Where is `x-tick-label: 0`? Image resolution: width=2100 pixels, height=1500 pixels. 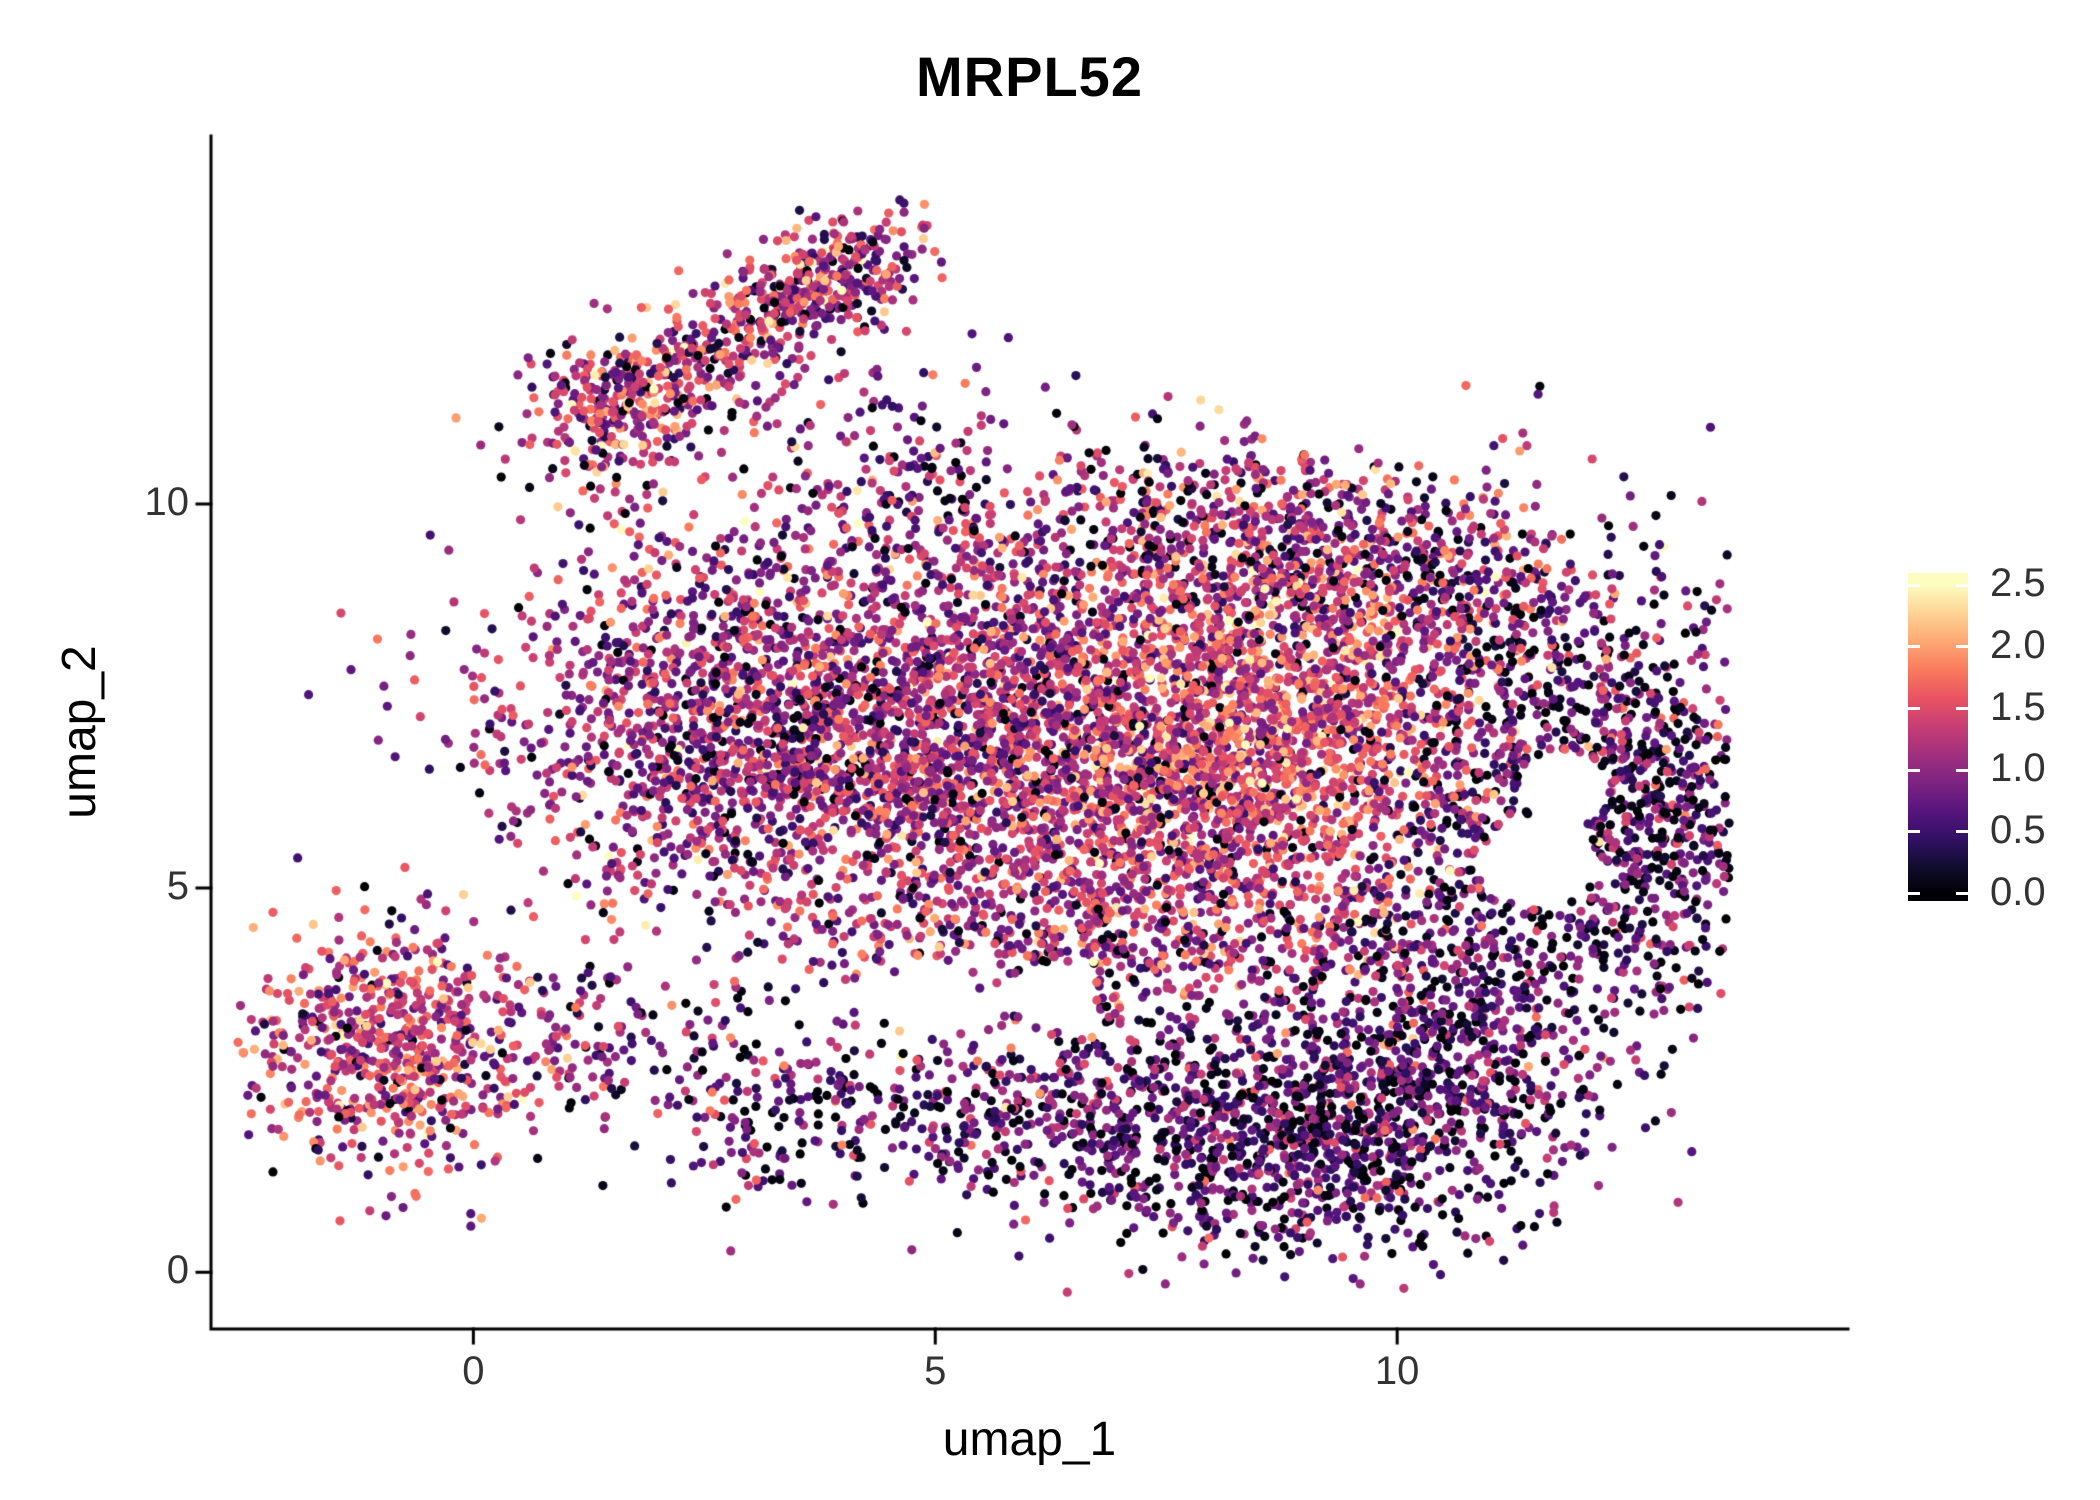 x-tick-label: 0 is located at coordinates (473, 1371).